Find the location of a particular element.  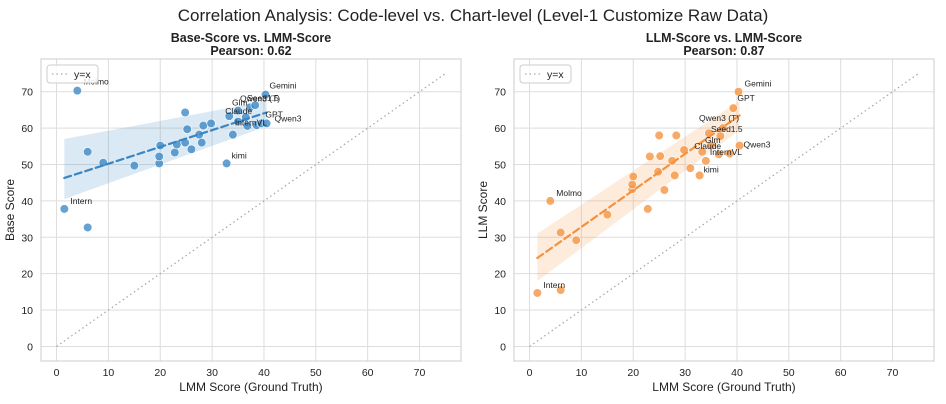

right-x-tick-label: 0 is located at coordinates (530, 373).